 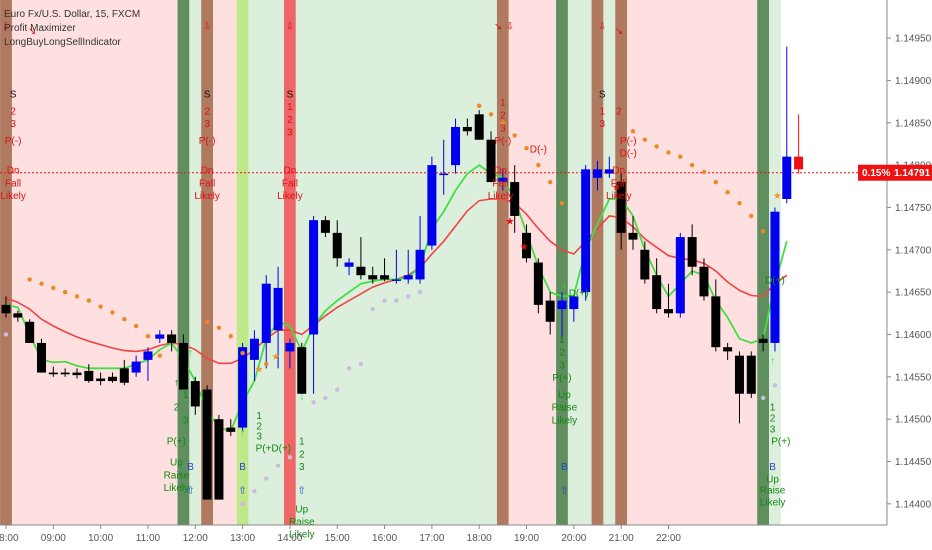 I want to click on y-tick-label-11: 1.14400, so click(x=913, y=504).